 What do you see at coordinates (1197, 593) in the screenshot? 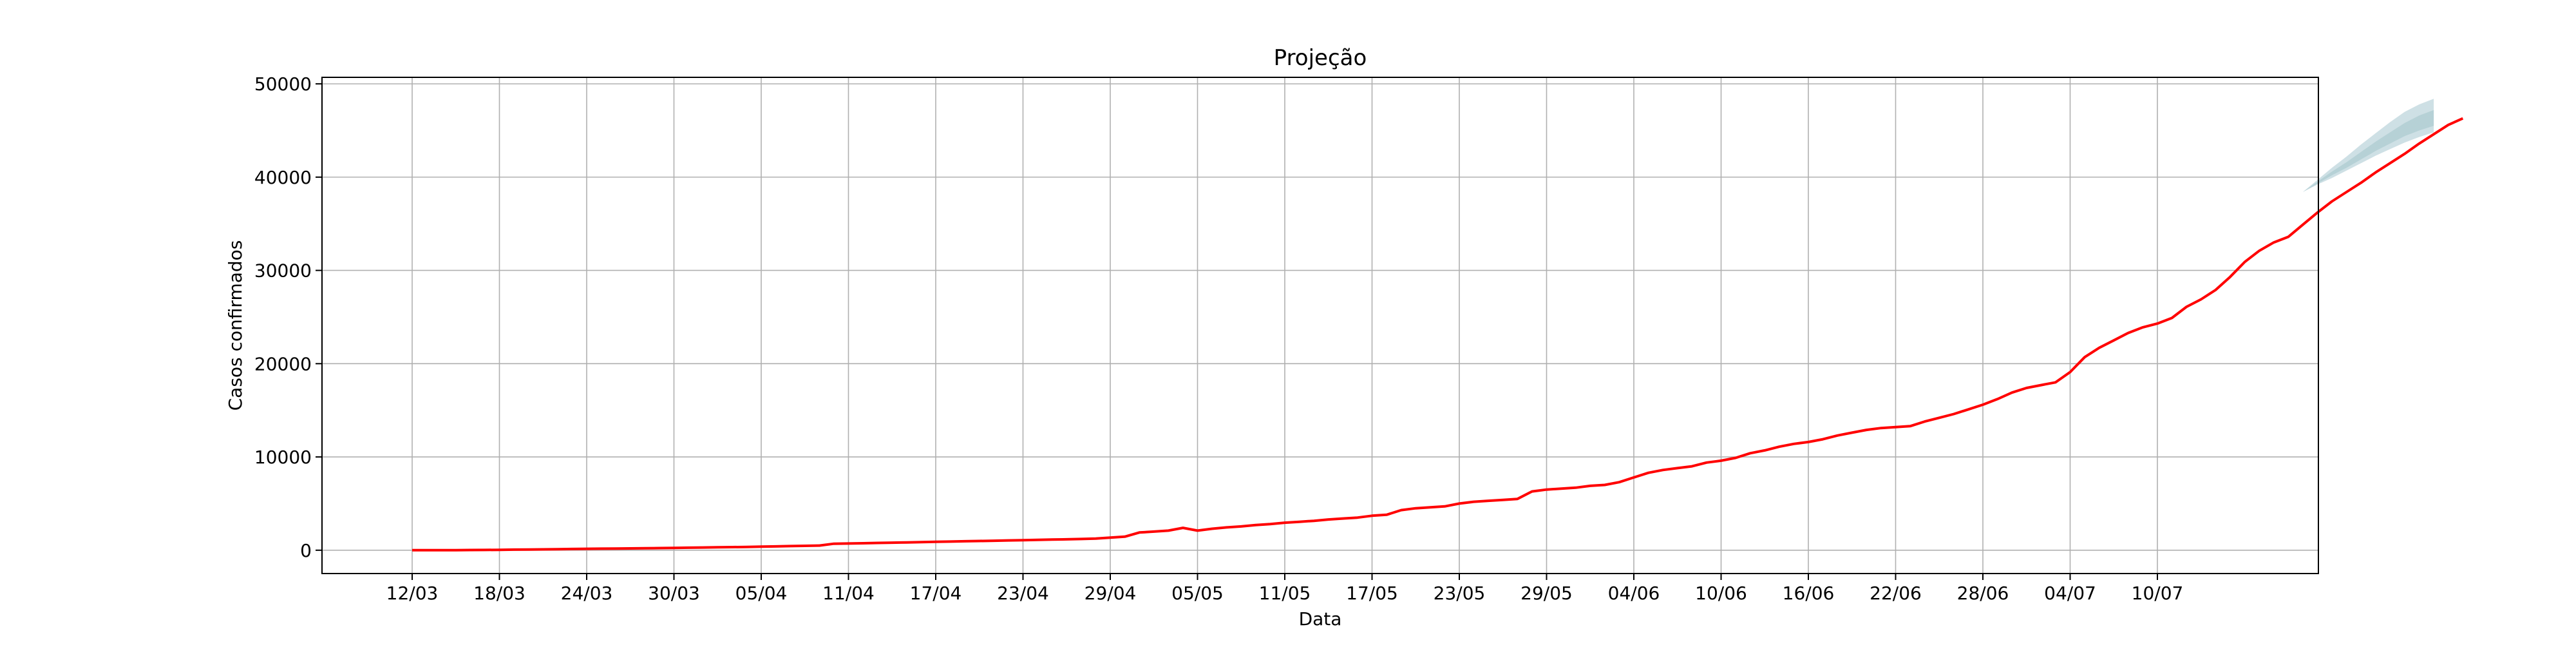
I see `x-tick-label: 05/05` at bounding box center [1197, 593].